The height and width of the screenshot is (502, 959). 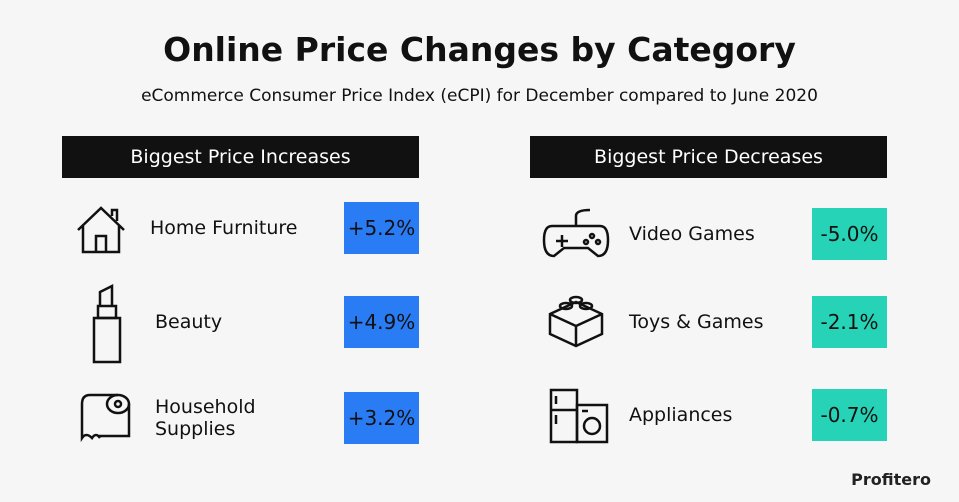 What do you see at coordinates (205, 418) in the screenshot?
I see `item-label: Household Supplies` at bounding box center [205, 418].